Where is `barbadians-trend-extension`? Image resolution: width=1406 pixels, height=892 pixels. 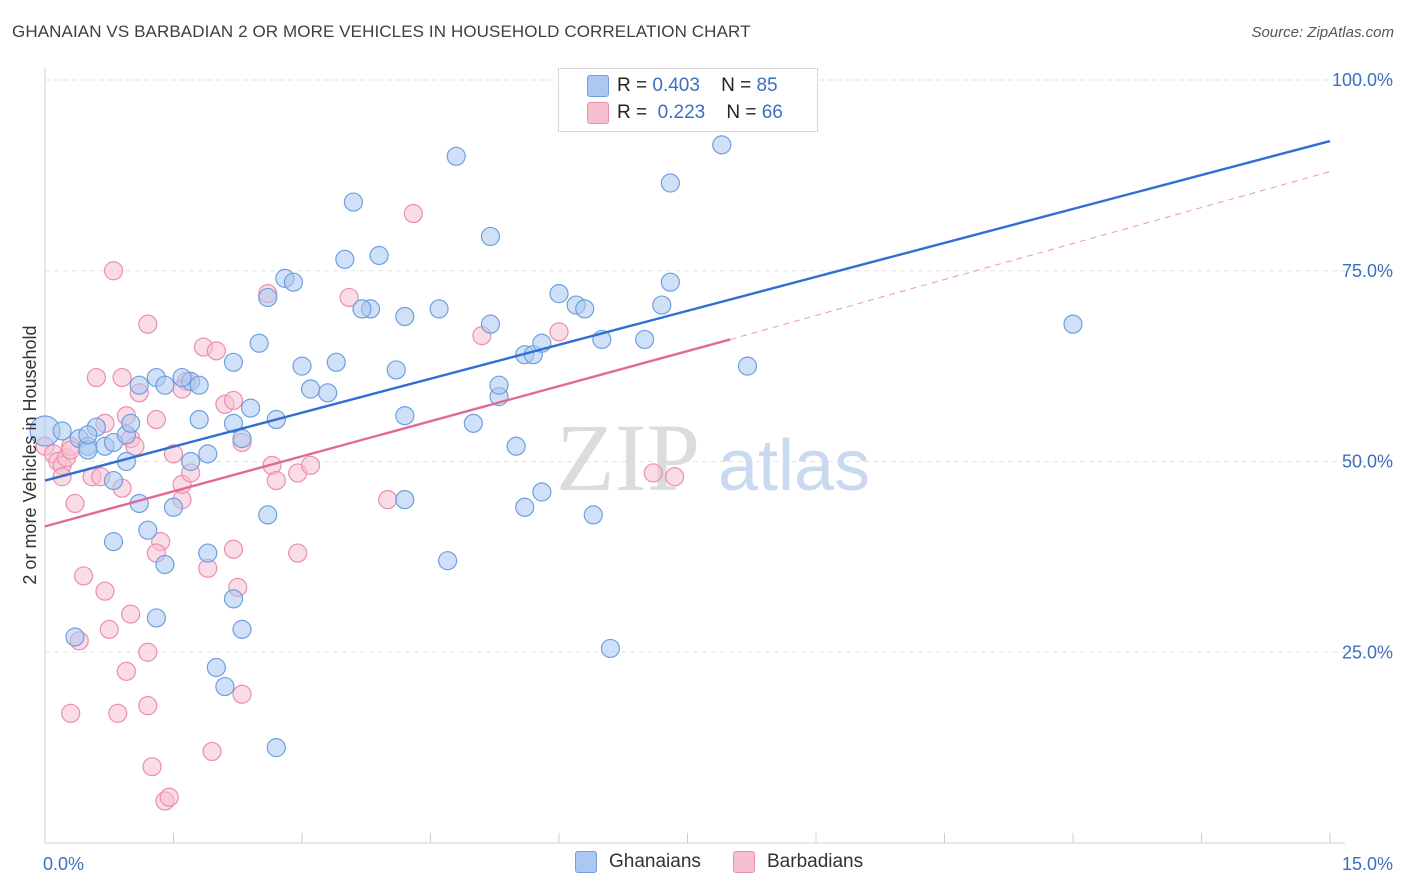 barbadians-trend-extension is located at coordinates (1030, 255).